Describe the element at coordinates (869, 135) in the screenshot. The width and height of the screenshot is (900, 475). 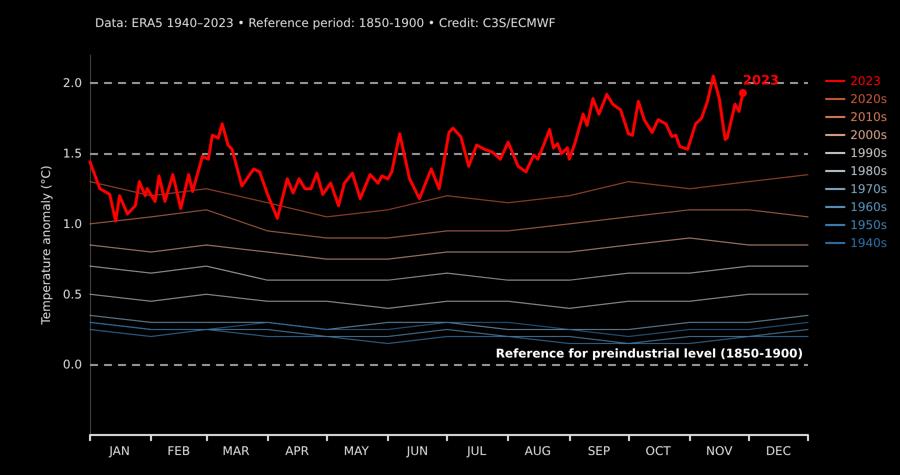
I see `legend-label: 2000s` at that location.